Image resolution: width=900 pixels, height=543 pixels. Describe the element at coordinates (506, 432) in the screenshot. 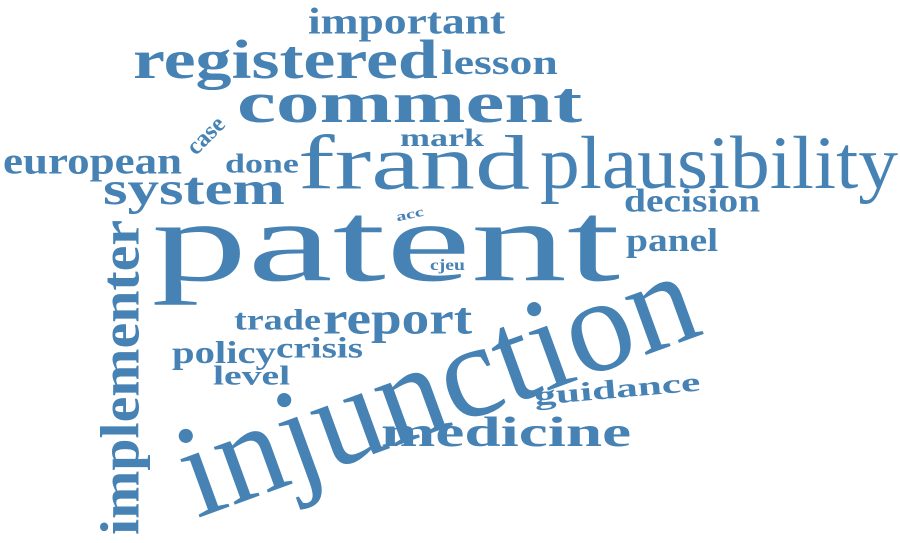

I see `word-medicine: medicine` at that location.